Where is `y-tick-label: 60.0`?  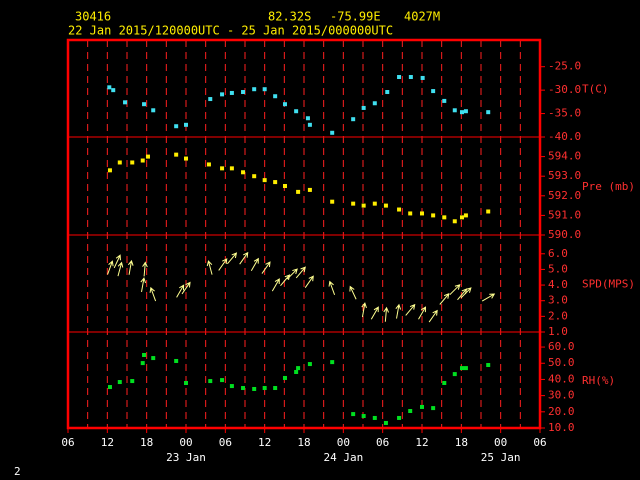
y-tick-label: 60.0 is located at coordinates (561, 346).